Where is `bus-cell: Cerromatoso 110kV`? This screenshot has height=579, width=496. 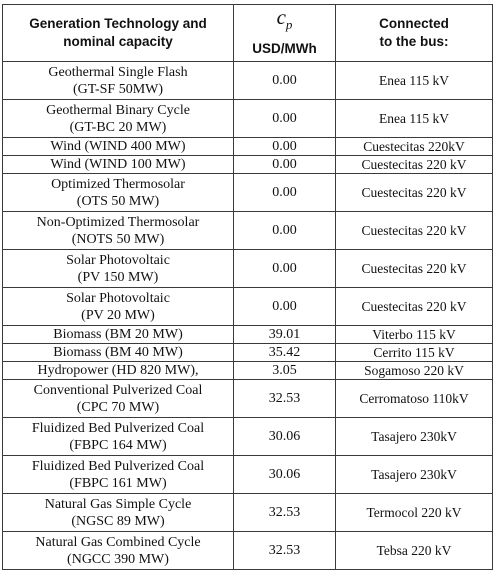
bus-cell: Cerromatoso 110kV is located at coordinates (414, 398).